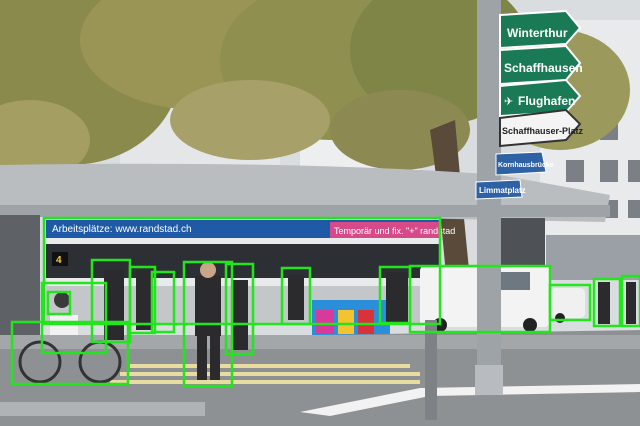 Image resolution: width=640 pixels, height=426 pixels. What do you see at coordinates (305, 211) in the screenshot?
I see `canopy-edge` at bounding box center [305, 211].